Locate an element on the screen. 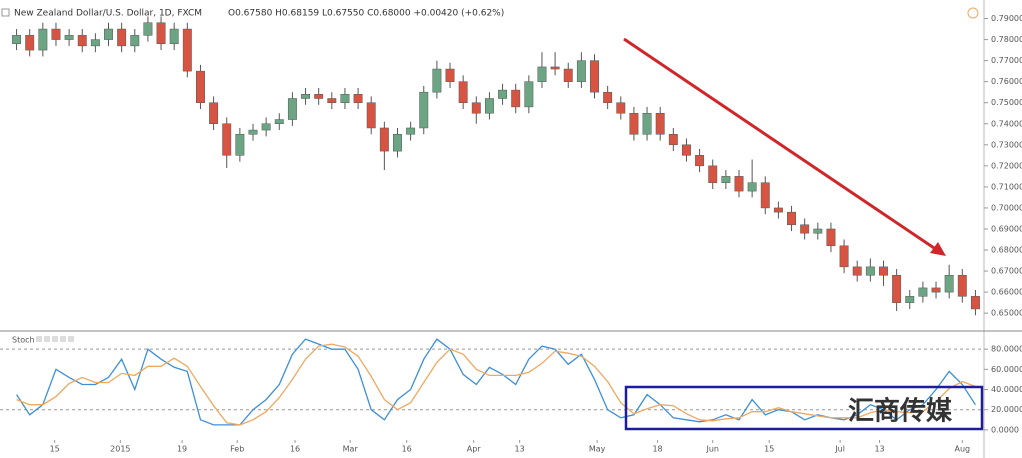 This screenshot has height=458, width=1022. y-tick-label: 80.0000 is located at coordinates (1006, 349).